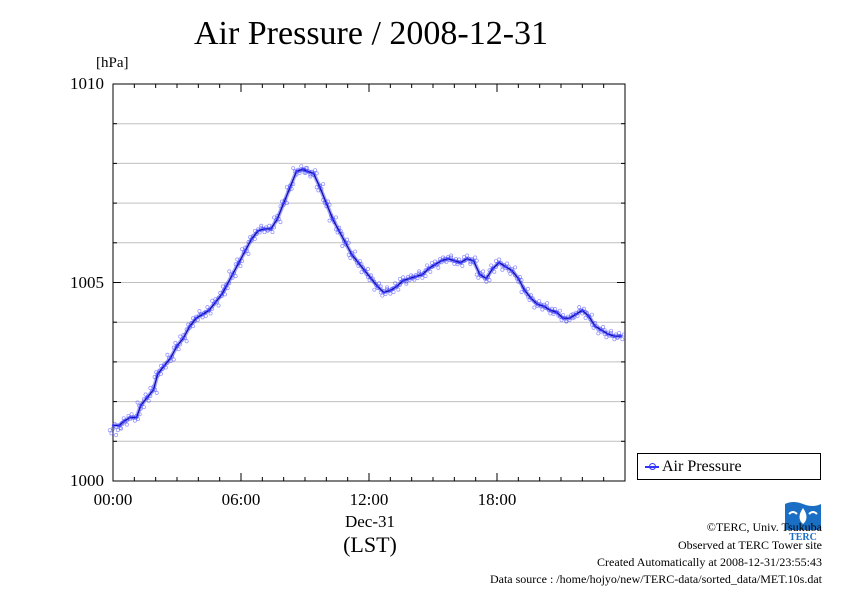  Describe the element at coordinates (749, 545) in the screenshot. I see `footer-observed: Observed at TERC Tower site` at that location.